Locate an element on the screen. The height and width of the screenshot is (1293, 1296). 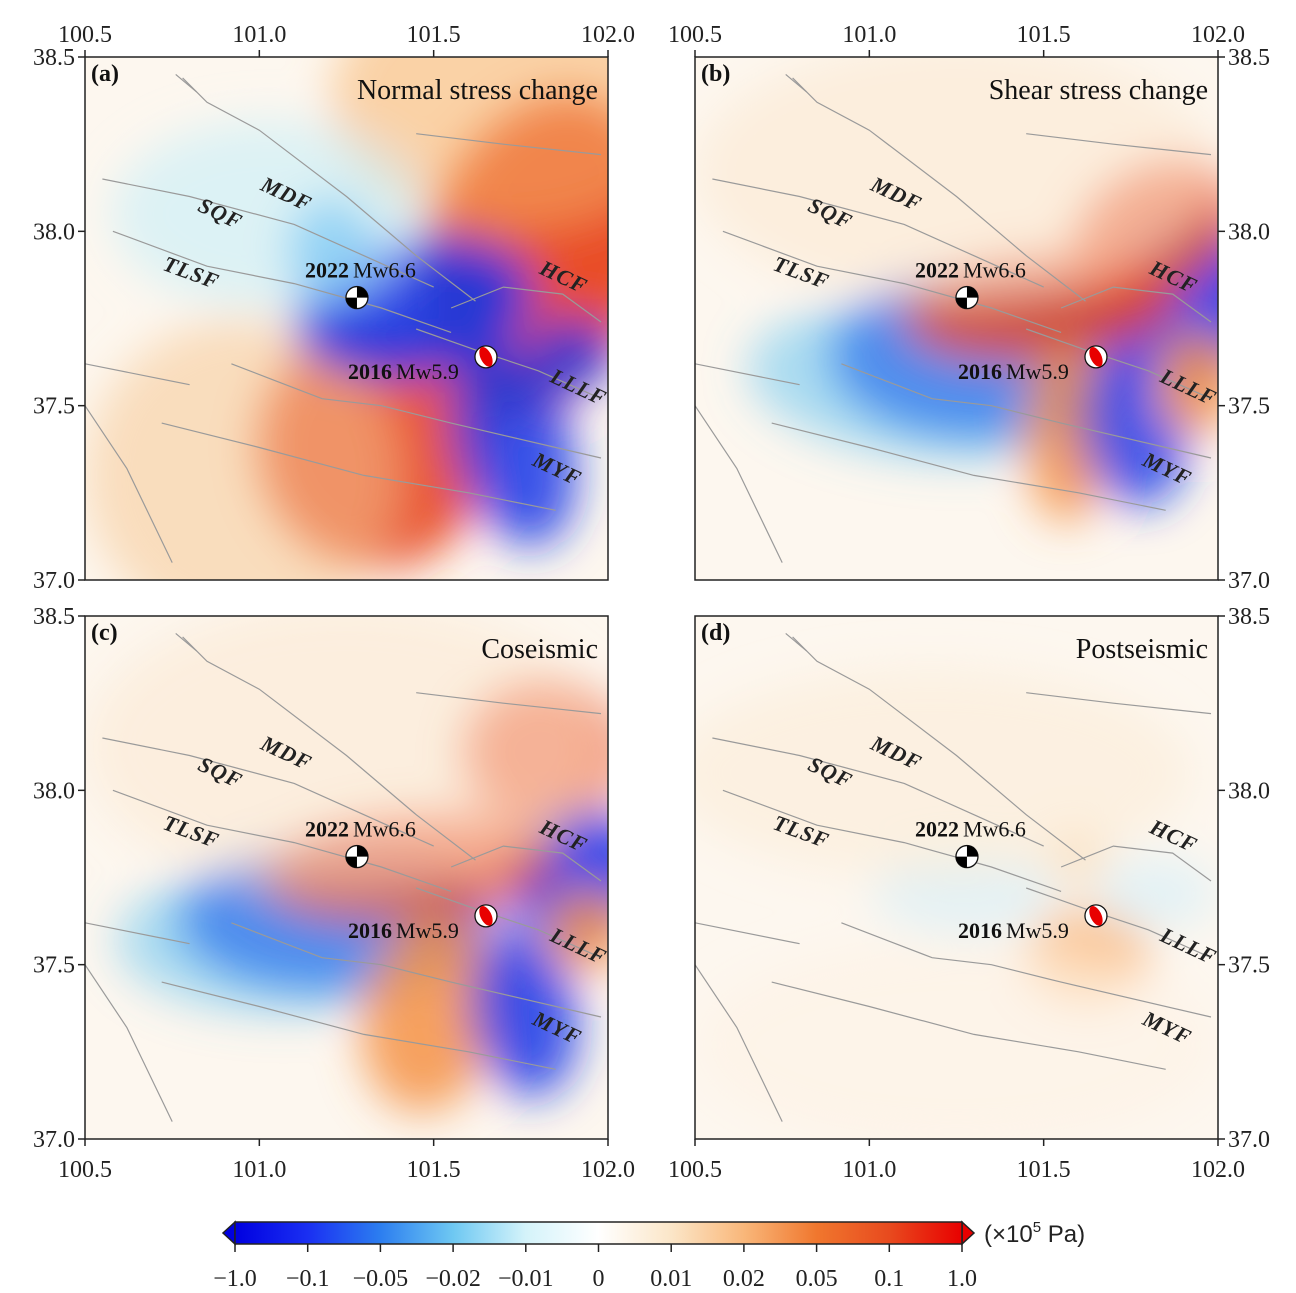
event-year: 2022 is located at coordinates (937, 829).